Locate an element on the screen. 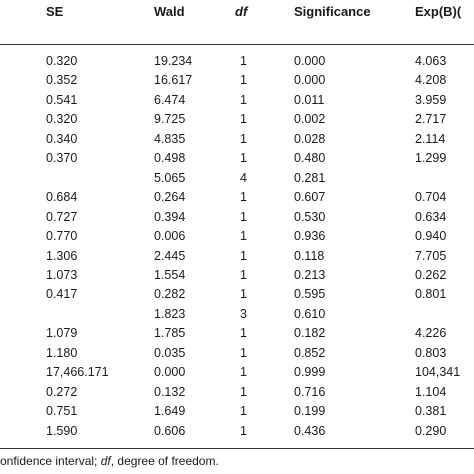  cell-wald: 0.606 is located at coordinates (170, 431).